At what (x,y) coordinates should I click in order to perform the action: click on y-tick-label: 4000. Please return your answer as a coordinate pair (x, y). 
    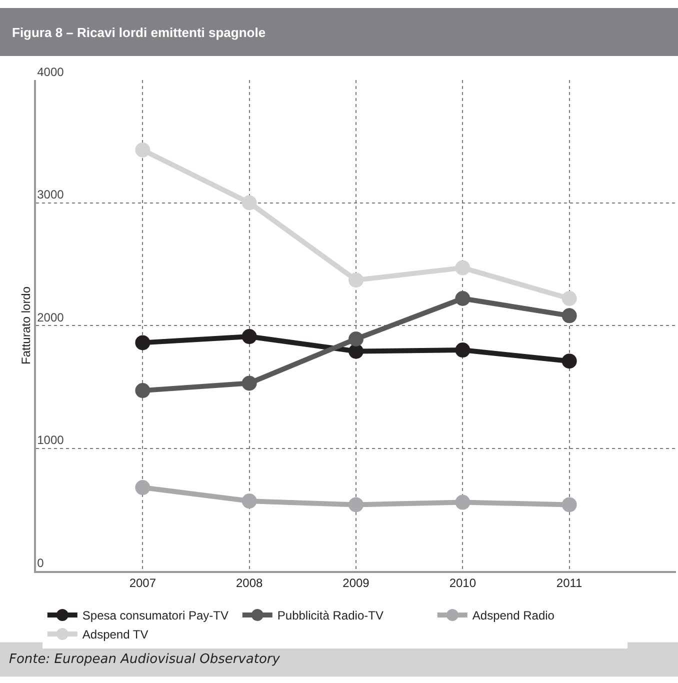
    Looking at the image, I should click on (50, 71).